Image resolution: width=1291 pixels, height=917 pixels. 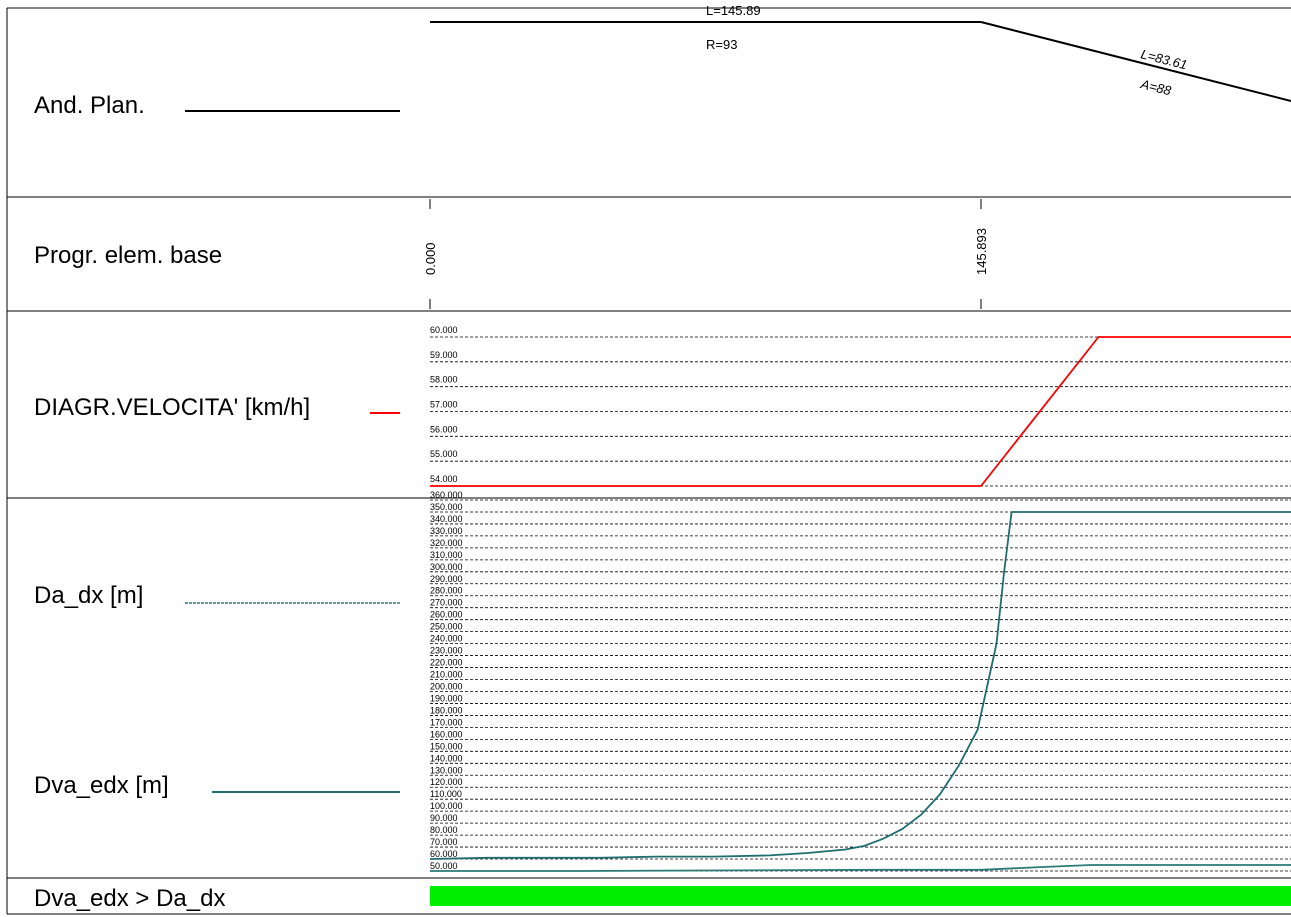 What do you see at coordinates (446, 591) in the screenshot?
I see `y-tick-label: 280.000` at bounding box center [446, 591].